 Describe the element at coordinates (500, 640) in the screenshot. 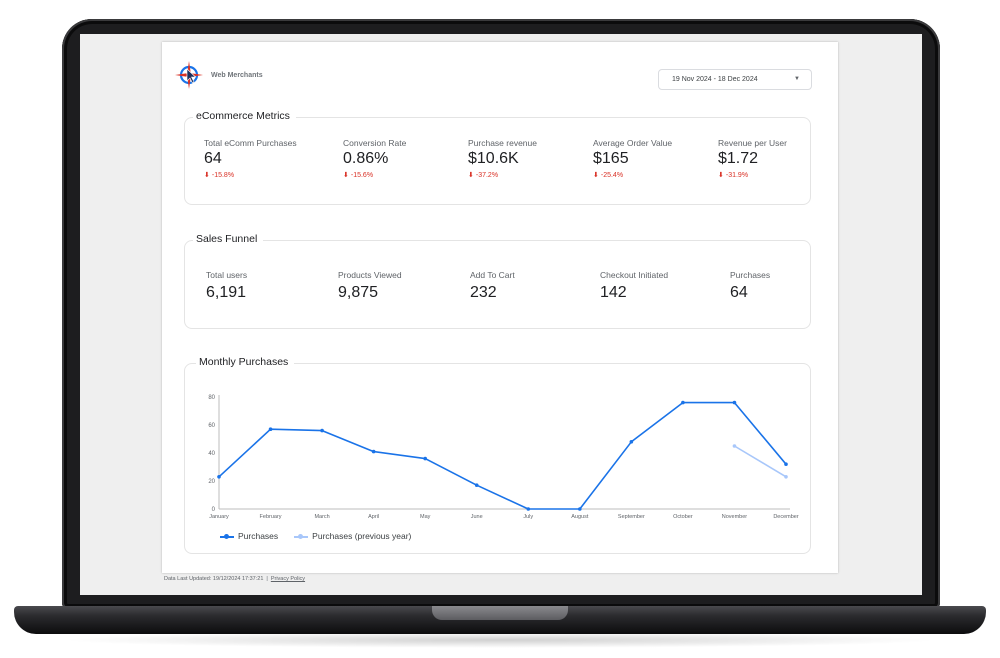

I see `laptop-shadow` at that location.